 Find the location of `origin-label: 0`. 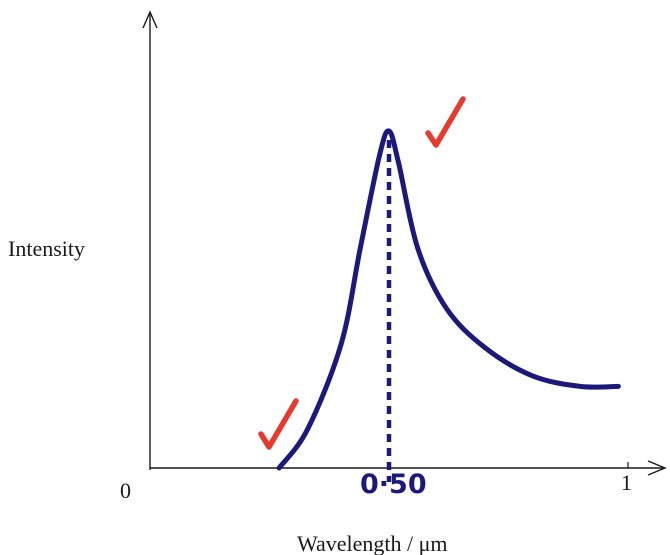

origin-label: 0 is located at coordinates (125, 490).